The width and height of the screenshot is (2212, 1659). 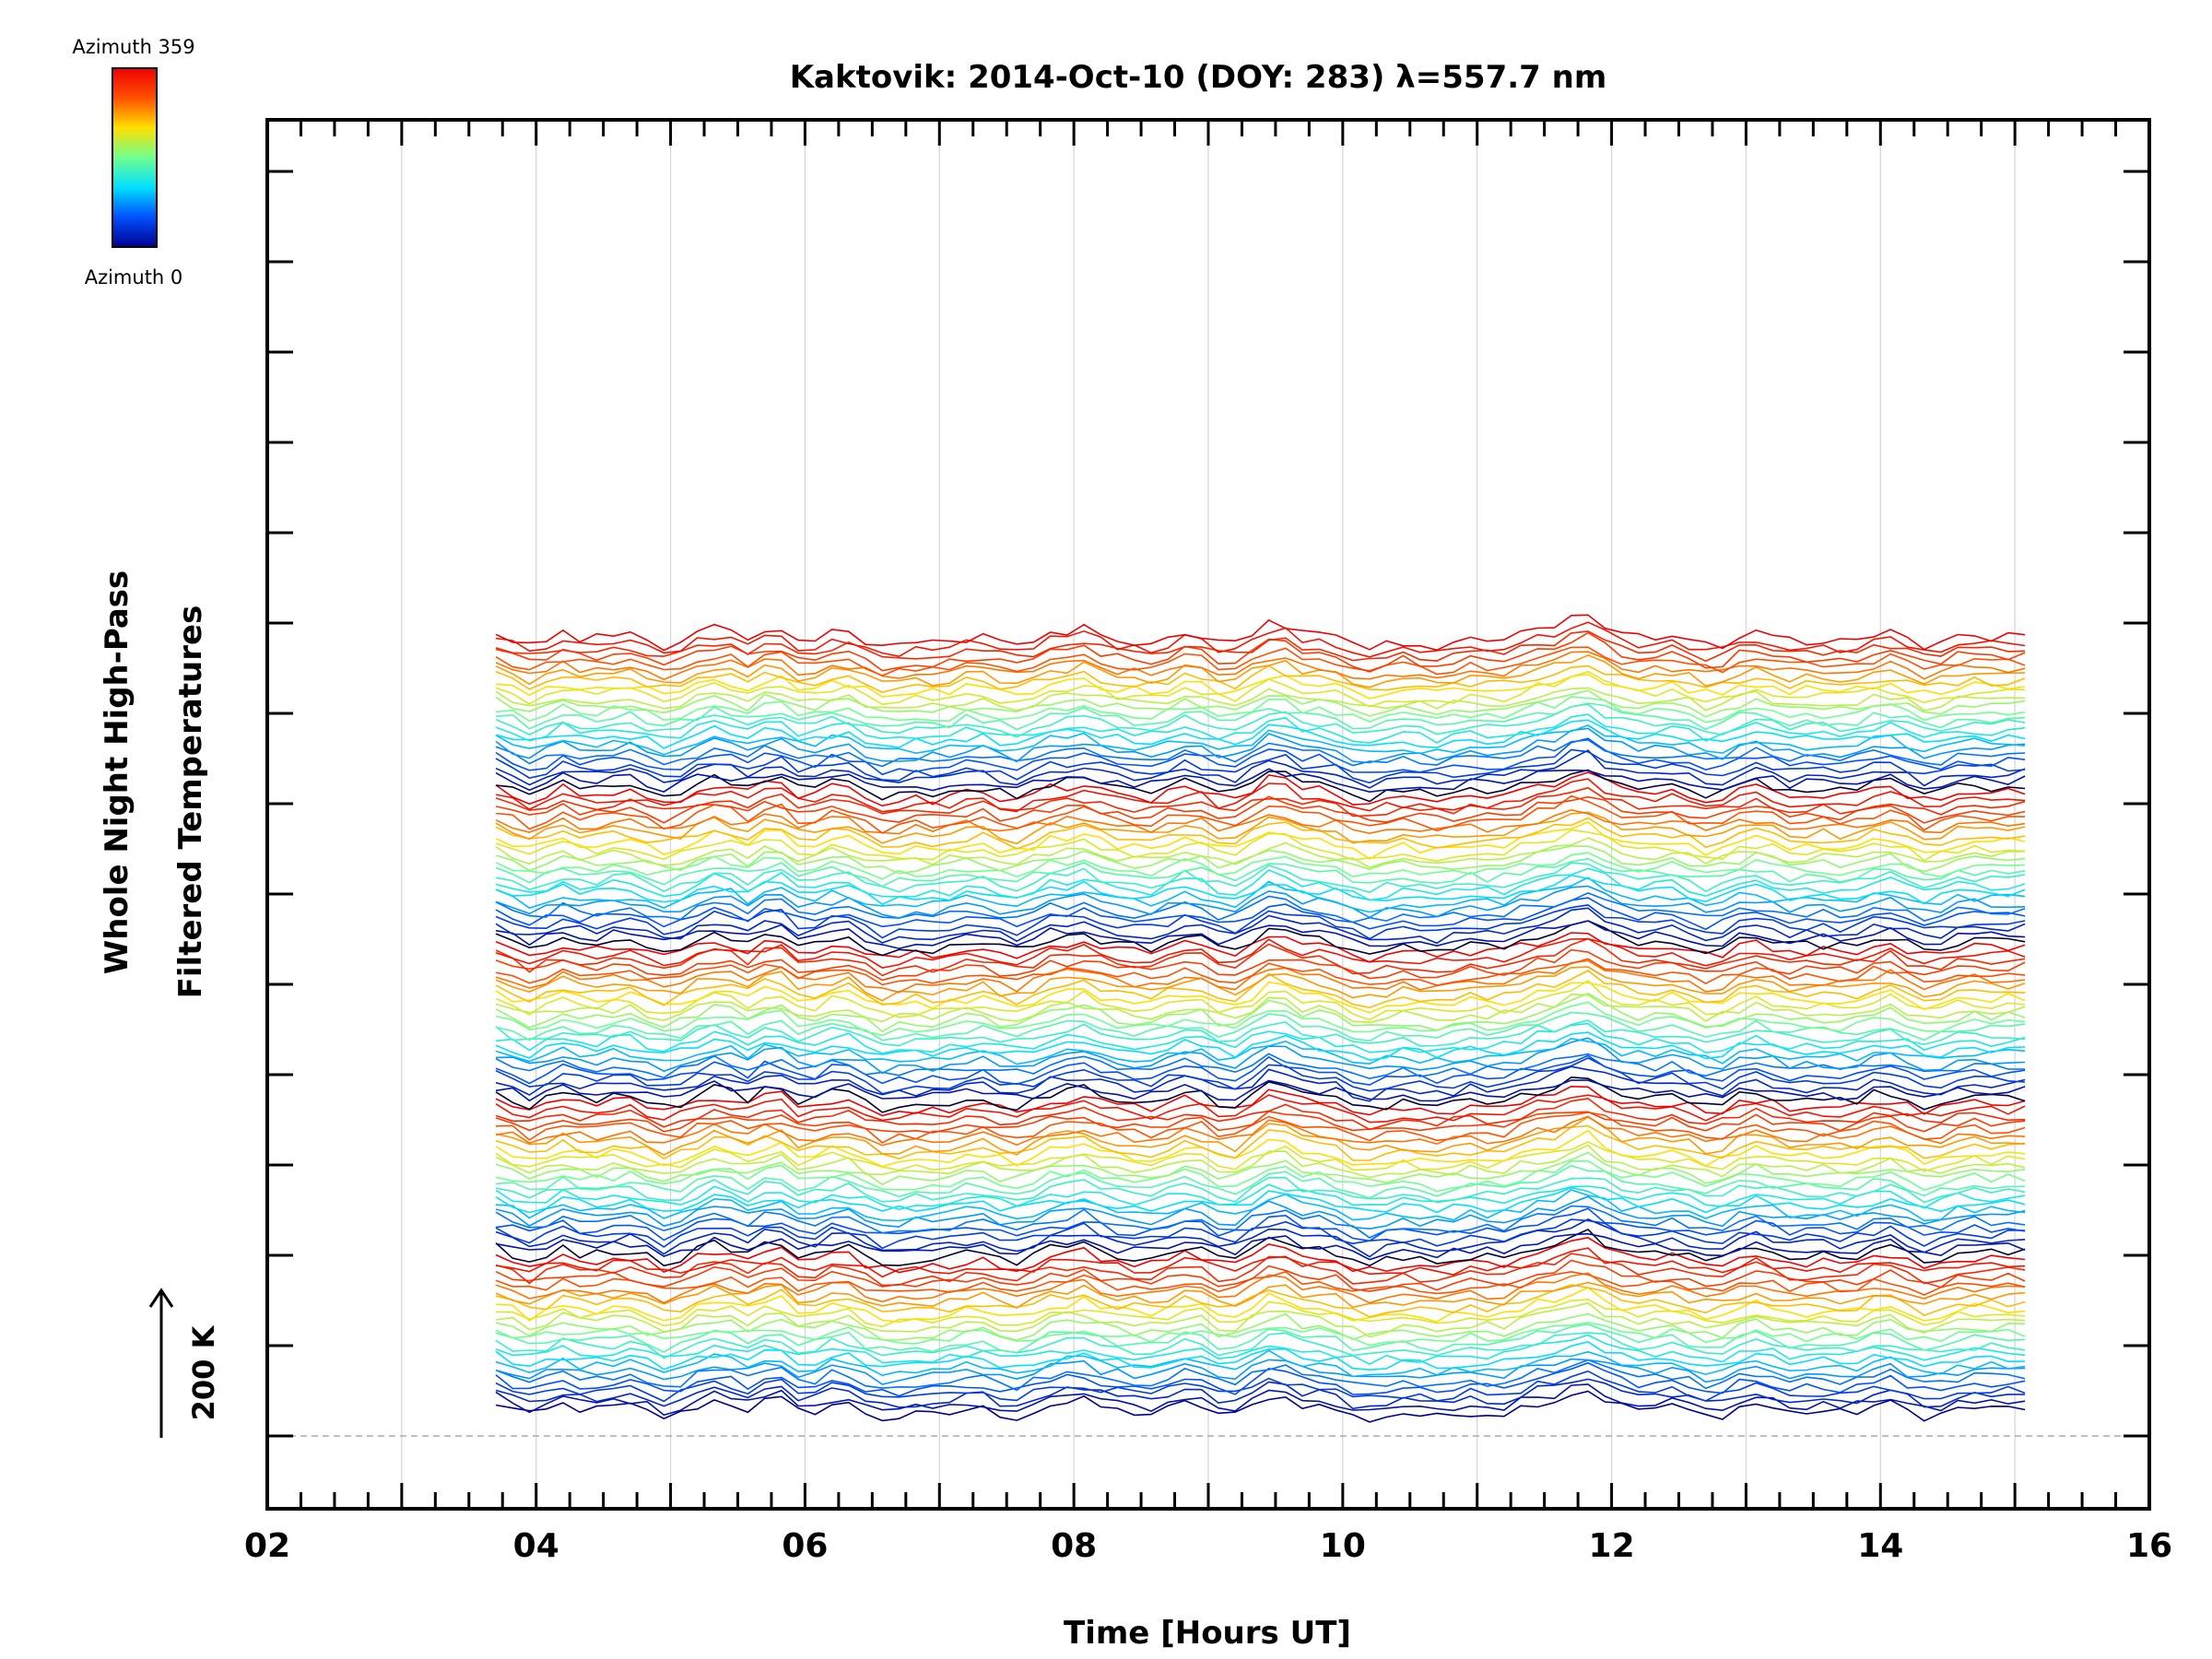 I want to click on colorbar-top-label: Azimuth 359, so click(x=133, y=47).